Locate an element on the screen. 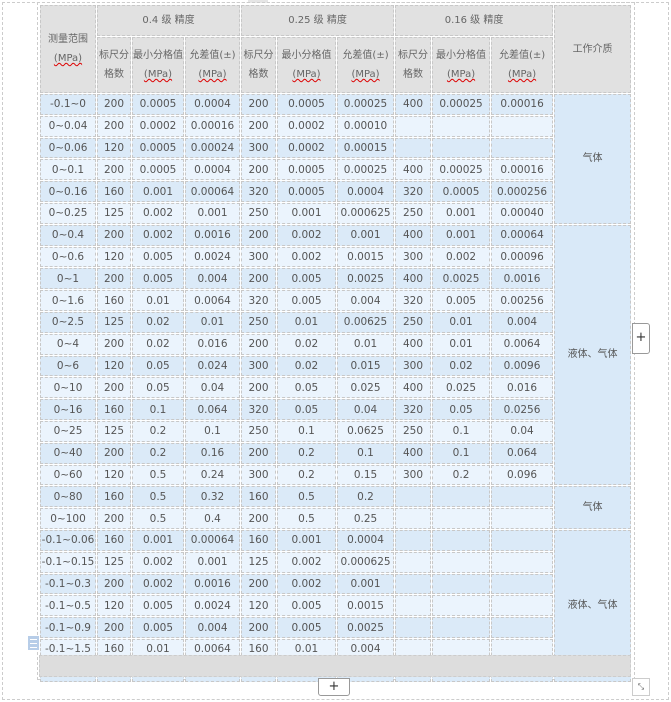  cell-tol-016: 0.00064 is located at coordinates (522, 235).